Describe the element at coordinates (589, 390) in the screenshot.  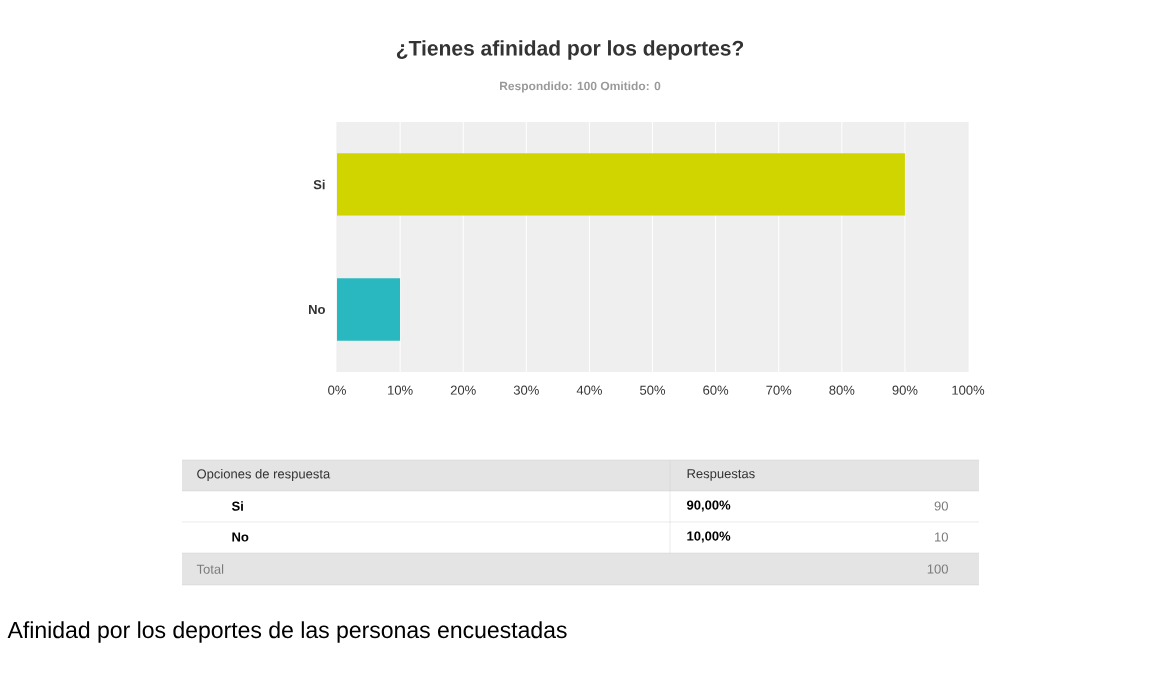
I see `x-tick-label: 40%` at that location.